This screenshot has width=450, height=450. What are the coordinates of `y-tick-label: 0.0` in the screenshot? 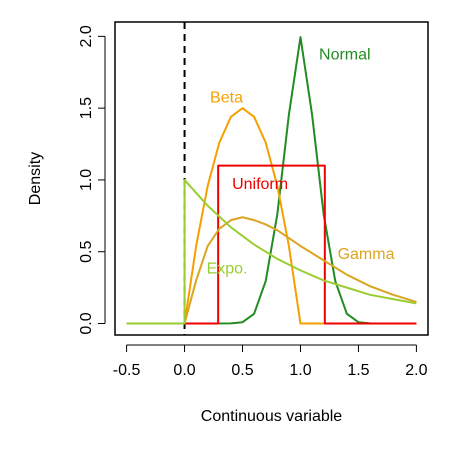 It's located at (86, 323).